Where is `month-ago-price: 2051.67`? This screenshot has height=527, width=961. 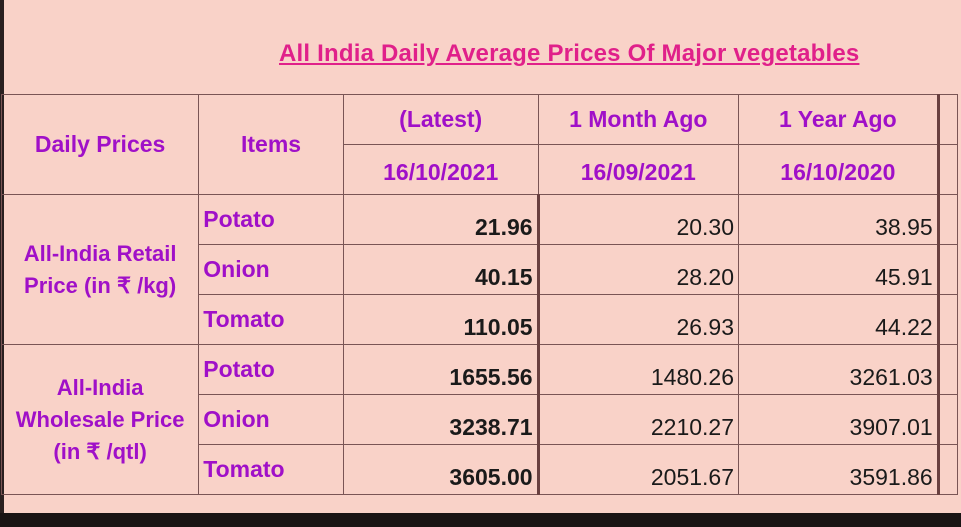 month-ago-price: 2051.67 is located at coordinates (638, 469).